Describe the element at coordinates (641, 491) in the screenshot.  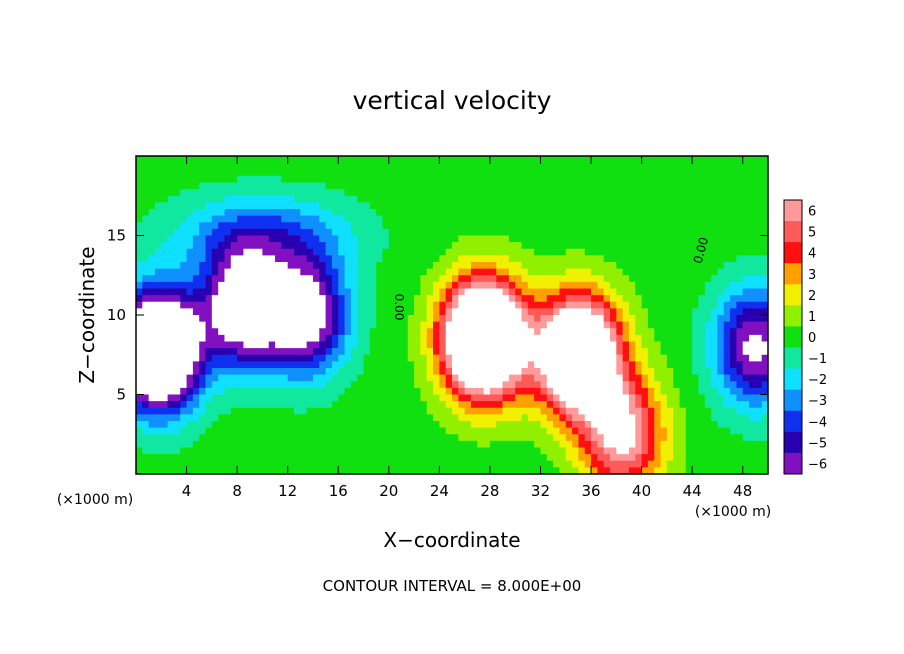
I see `x-tick-label: 40` at that location.